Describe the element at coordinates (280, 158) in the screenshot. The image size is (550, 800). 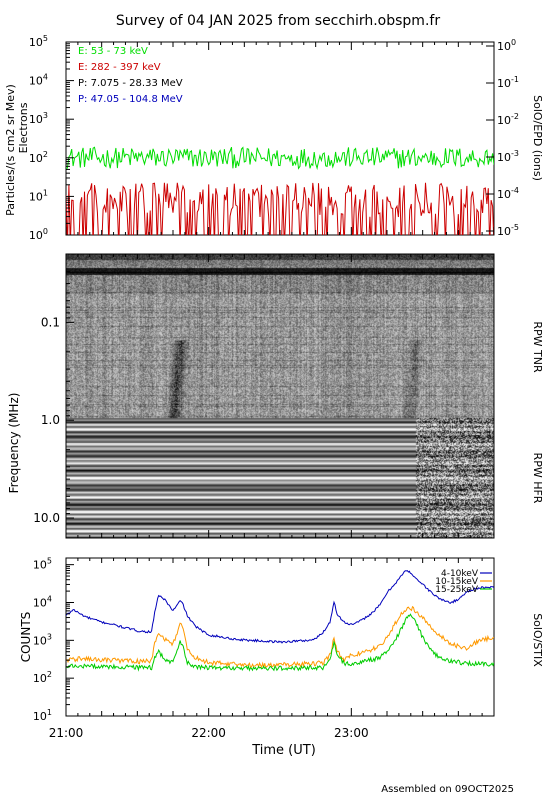
I see `epd-series-electron-low` at that location.